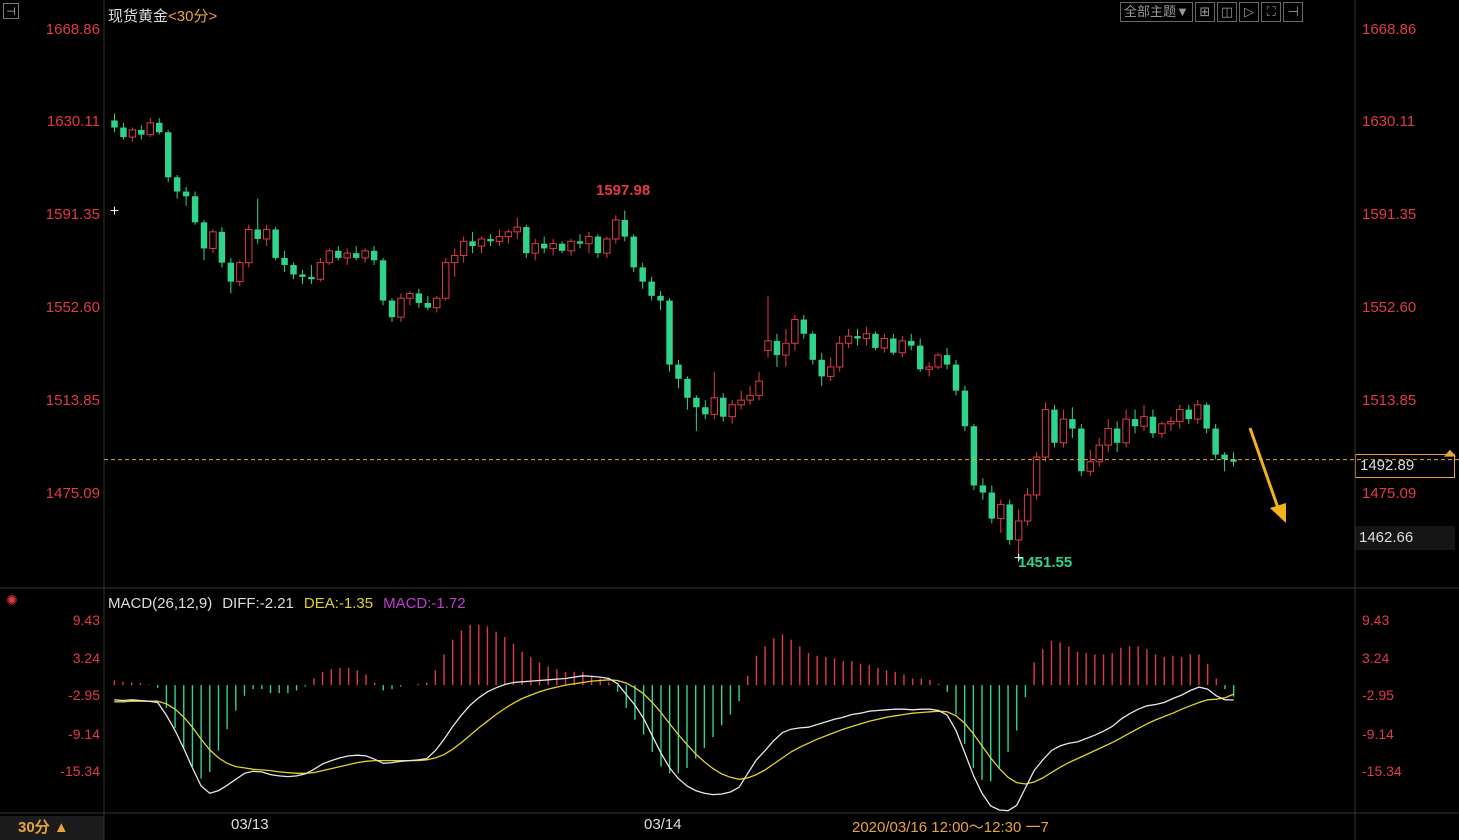 This screenshot has height=840, width=1459. What do you see at coordinates (1389, 400) in the screenshot?
I see `price-tick-right: 1513.85` at bounding box center [1389, 400].